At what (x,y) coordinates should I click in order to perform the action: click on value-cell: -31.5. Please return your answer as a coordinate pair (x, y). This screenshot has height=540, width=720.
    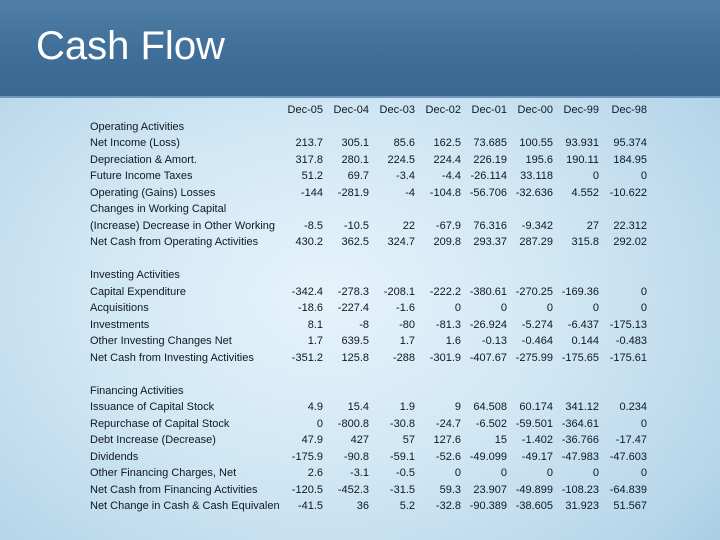
    Looking at the image, I should click on (402, 489).